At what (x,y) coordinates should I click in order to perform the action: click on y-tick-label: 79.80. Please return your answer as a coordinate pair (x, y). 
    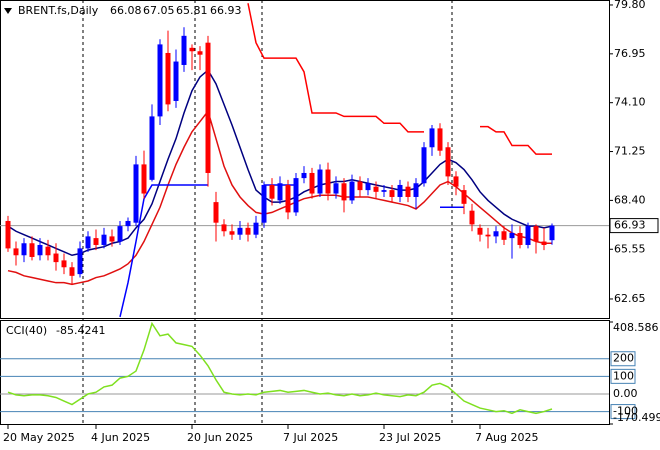
    Looking at the image, I should click on (630, 5).